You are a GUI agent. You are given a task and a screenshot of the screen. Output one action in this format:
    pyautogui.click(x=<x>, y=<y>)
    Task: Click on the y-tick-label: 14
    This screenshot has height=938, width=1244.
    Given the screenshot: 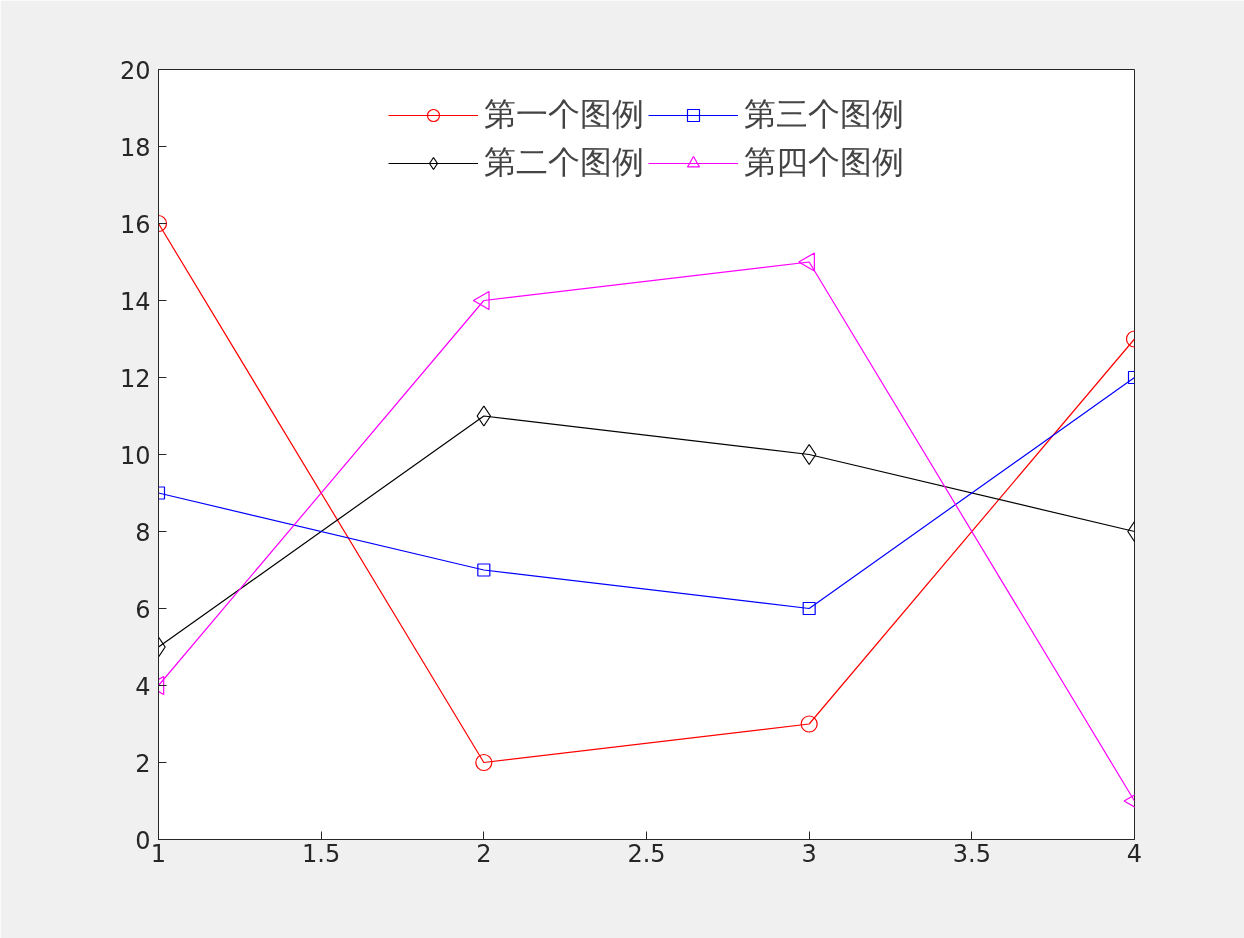 What is the action you would take?
    pyautogui.click(x=135, y=301)
    